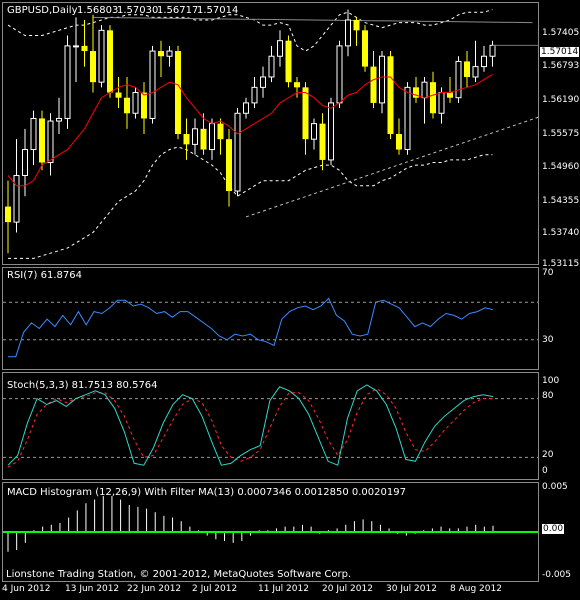 The height and width of the screenshot is (600, 580). Describe the element at coordinates (476, 589) in the screenshot. I see `x-tick: 8 Aug 2012` at that location.